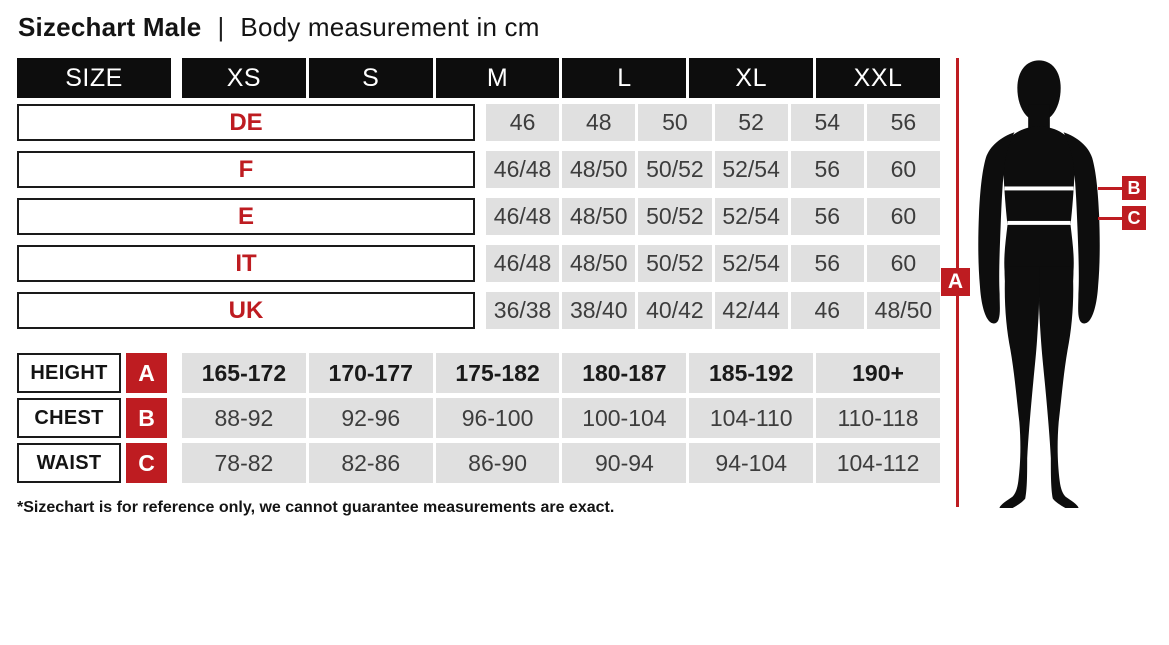 Image resolution: width=1169 pixels, height=645 pixels. What do you see at coordinates (69, 463) in the screenshot?
I see `row-label: WAIST` at bounding box center [69, 463].